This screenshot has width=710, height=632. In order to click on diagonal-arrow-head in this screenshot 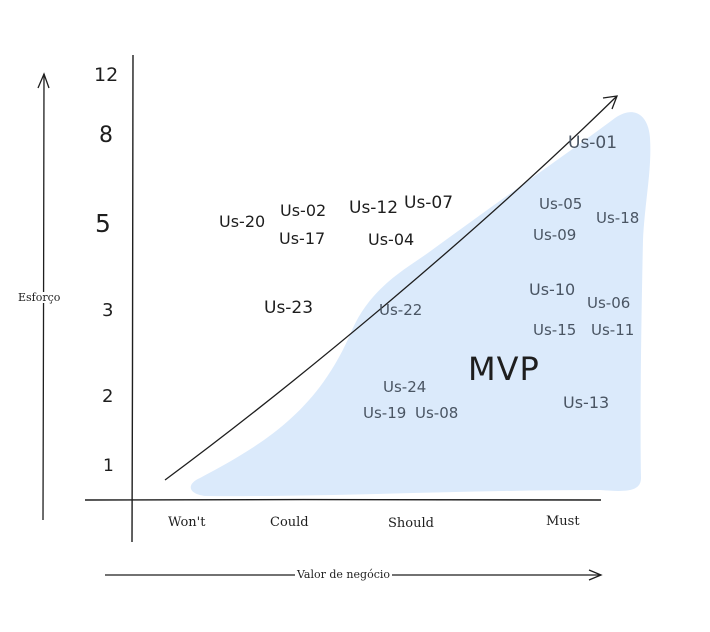, I will do `click(610, 102)`.